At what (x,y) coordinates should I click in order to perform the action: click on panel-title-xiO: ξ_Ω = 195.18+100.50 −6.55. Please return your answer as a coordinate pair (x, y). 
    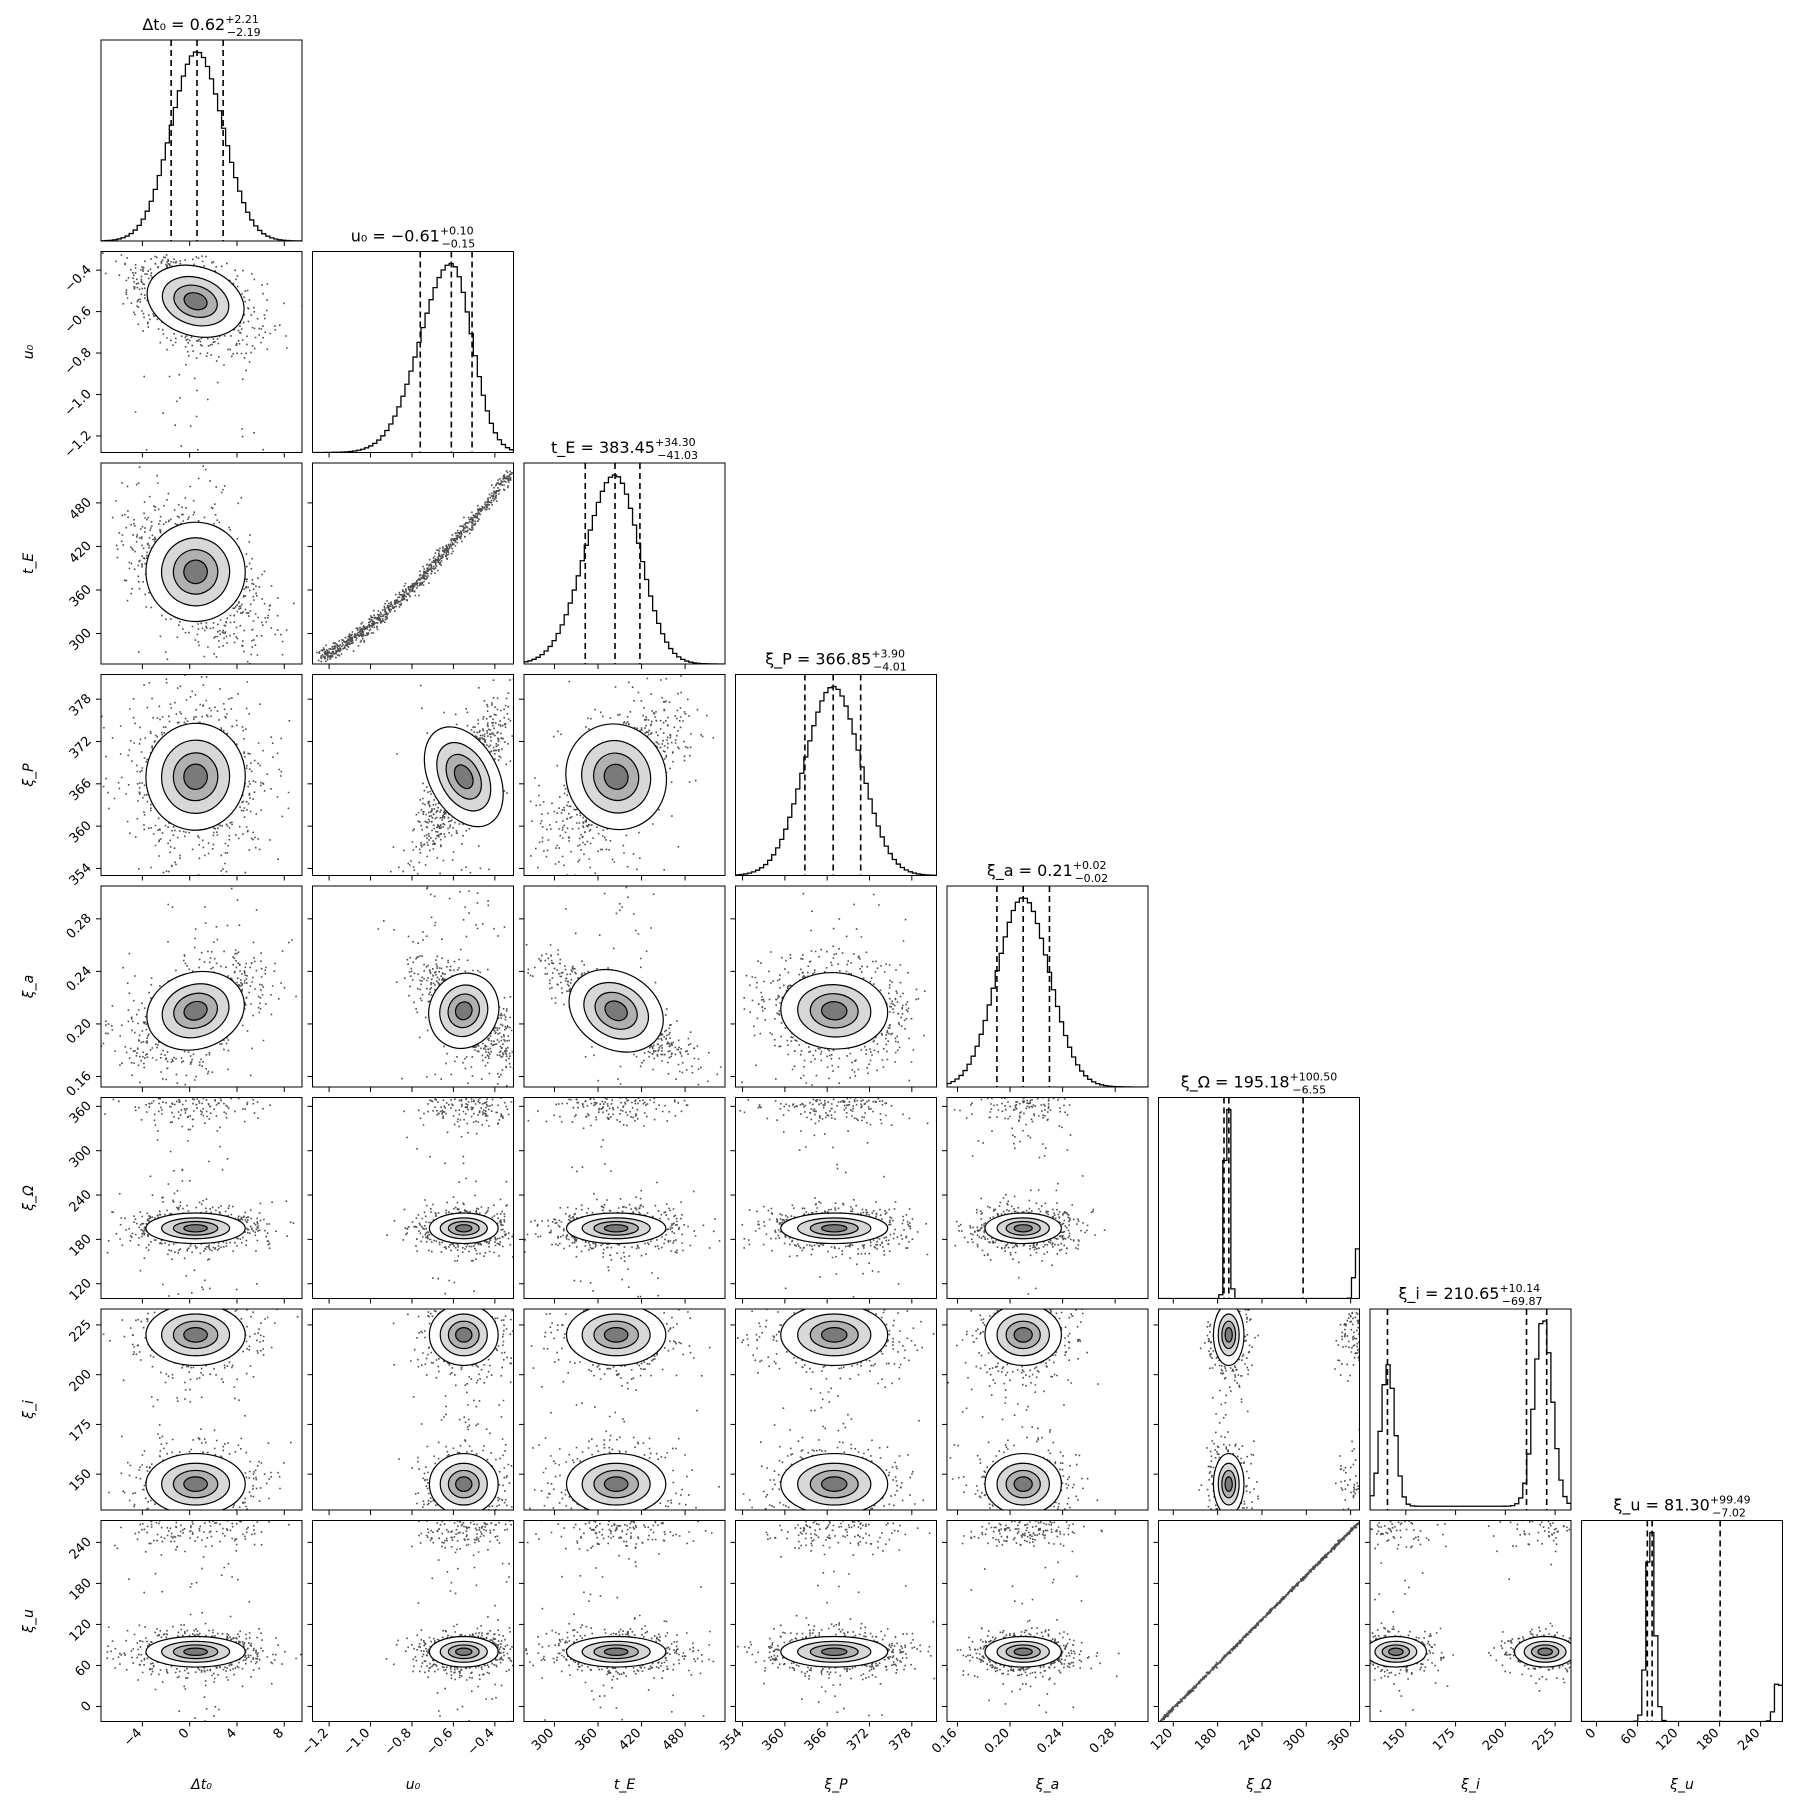
    Looking at the image, I should click on (1259, 1084).